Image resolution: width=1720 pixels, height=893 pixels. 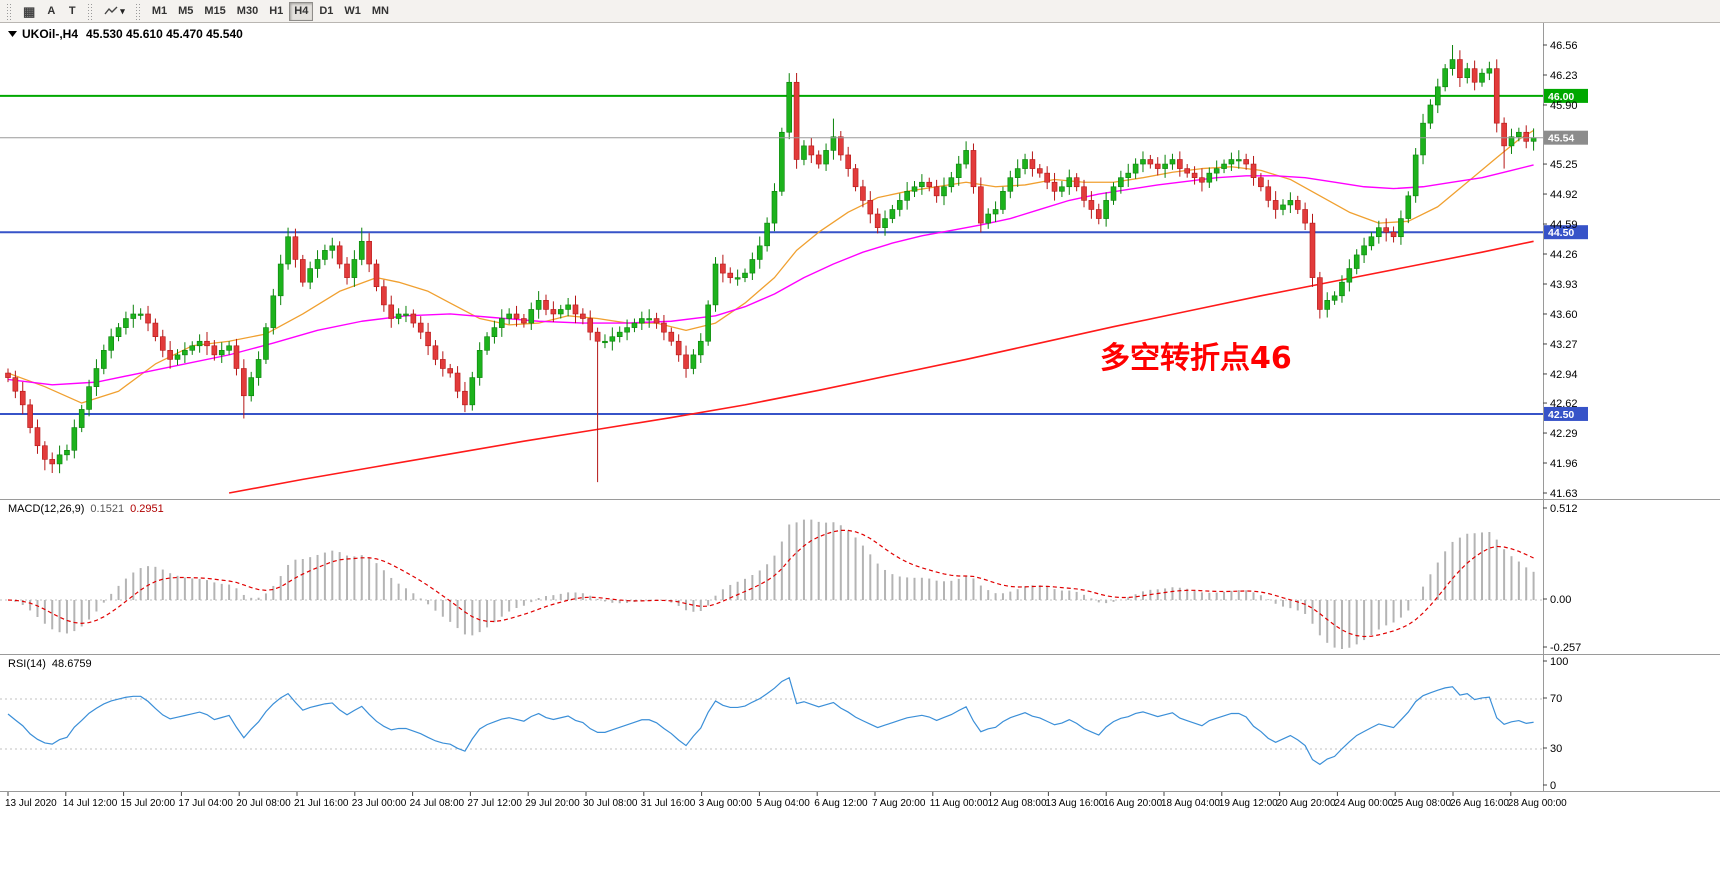 I want to click on timeframe-toolbar: M1 M5 M15 M30 H1 H4 D1 W1 MN, so click(x=270, y=11).